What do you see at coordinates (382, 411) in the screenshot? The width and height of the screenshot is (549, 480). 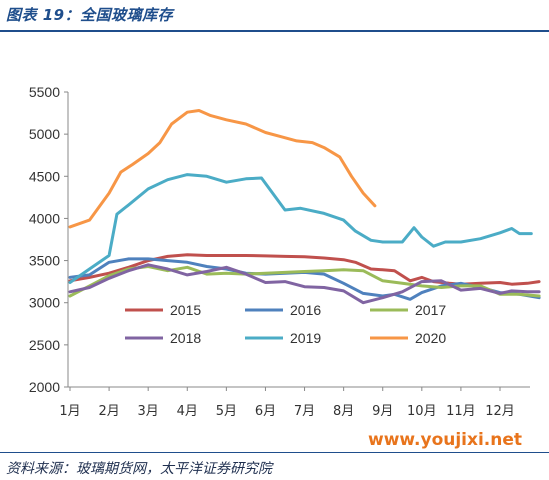 I see `x-tick-label: 9月` at bounding box center [382, 411].